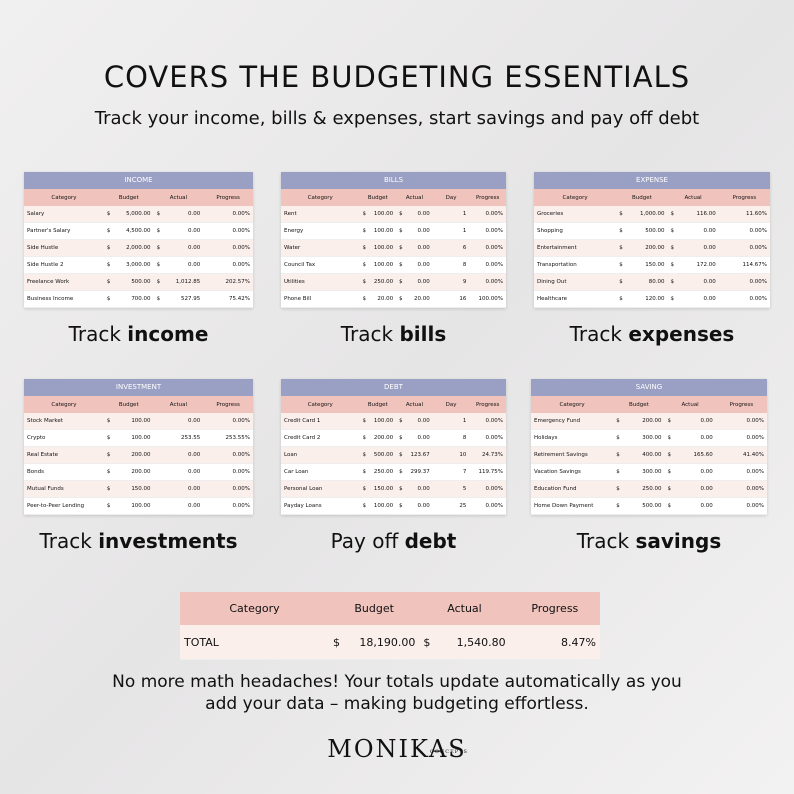  I want to click on cell: TOTAL, so click(254, 642).